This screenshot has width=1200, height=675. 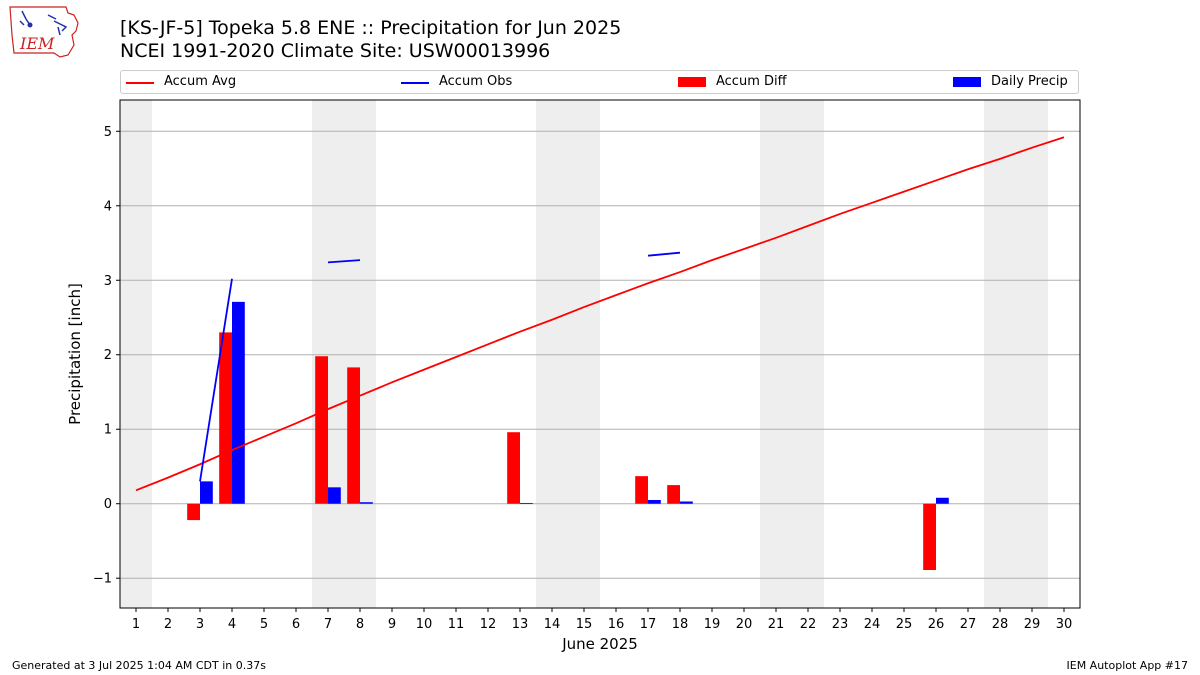 I want to click on x-tick-label: 2, so click(x=168, y=624).